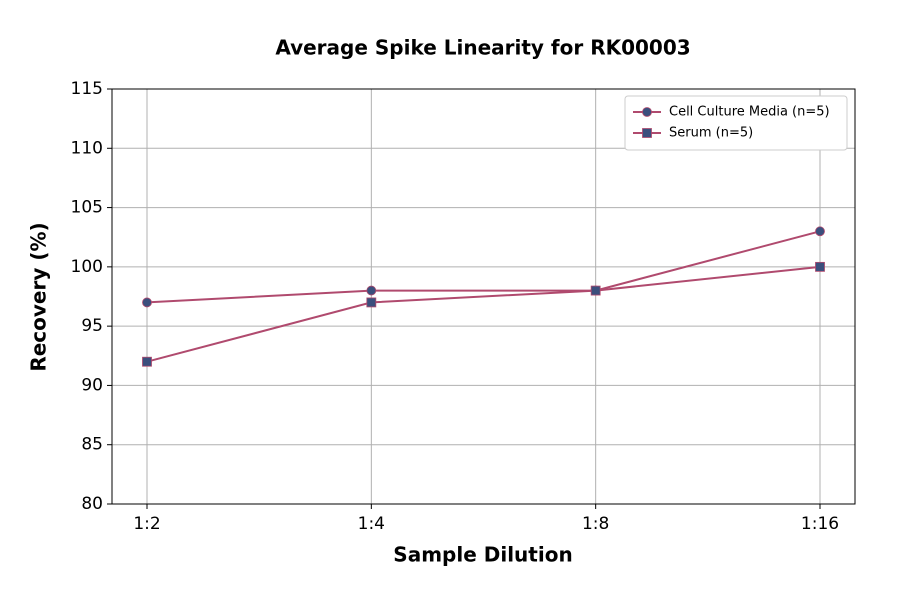  I want to click on x-tick-label: 1:8, so click(595, 524).